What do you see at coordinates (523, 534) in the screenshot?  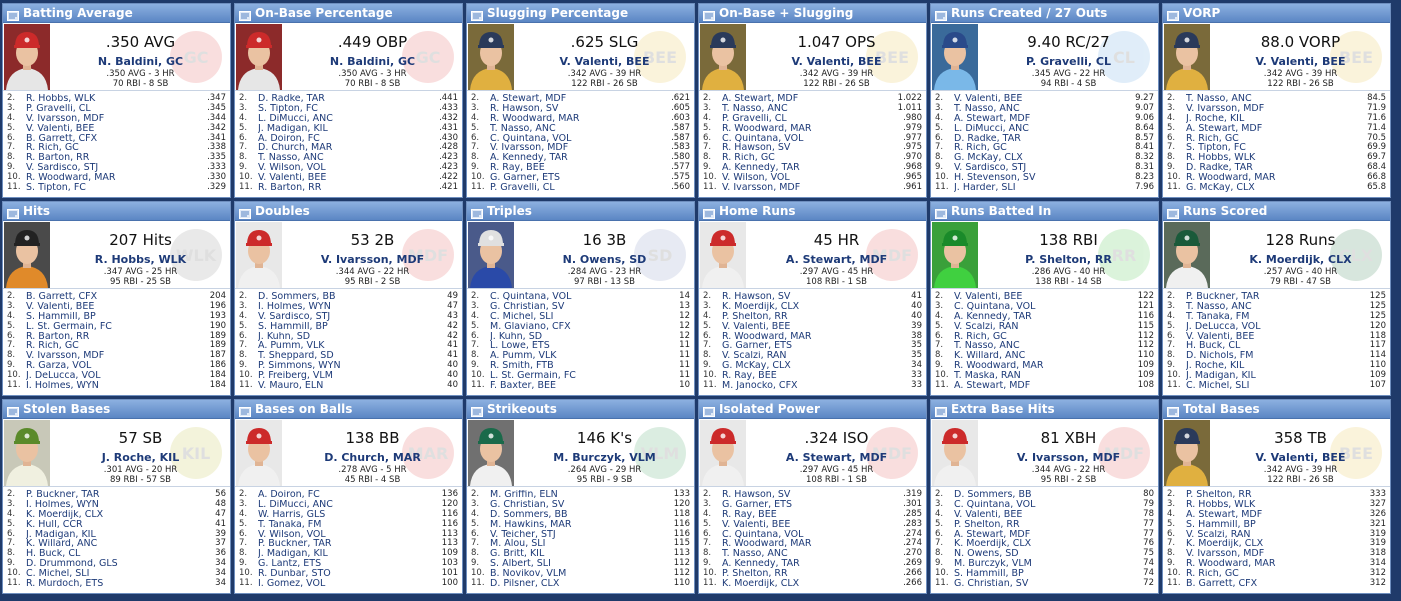 I see `player-link: V. Teicher, STJ` at bounding box center [523, 534].